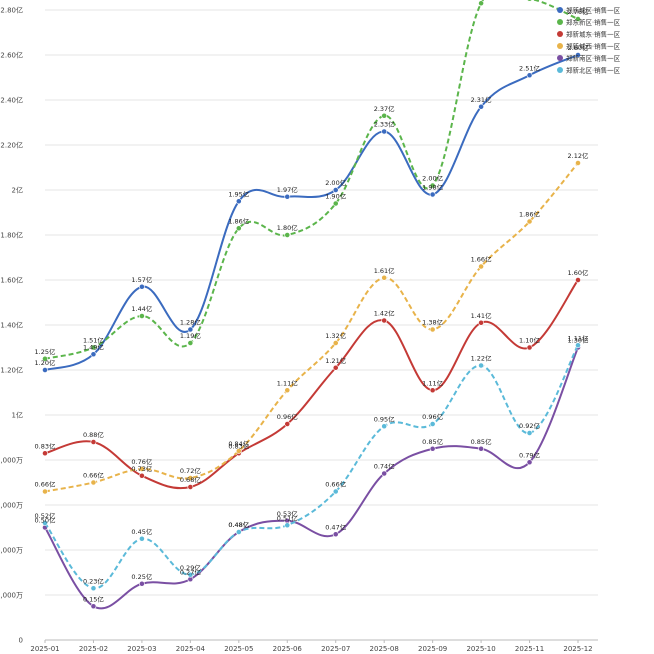 The image size is (654, 654). What do you see at coordinates (11, 370) in the screenshot?
I see `y-tick-label: 1.20亿` at bounding box center [11, 370].